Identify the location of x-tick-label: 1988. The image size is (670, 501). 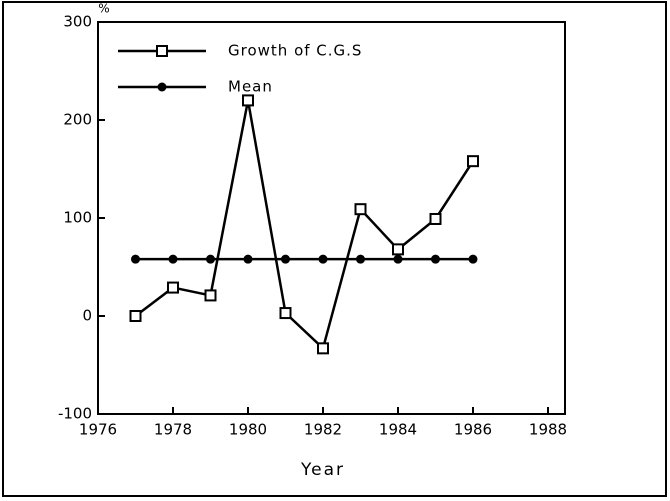
(548, 430).